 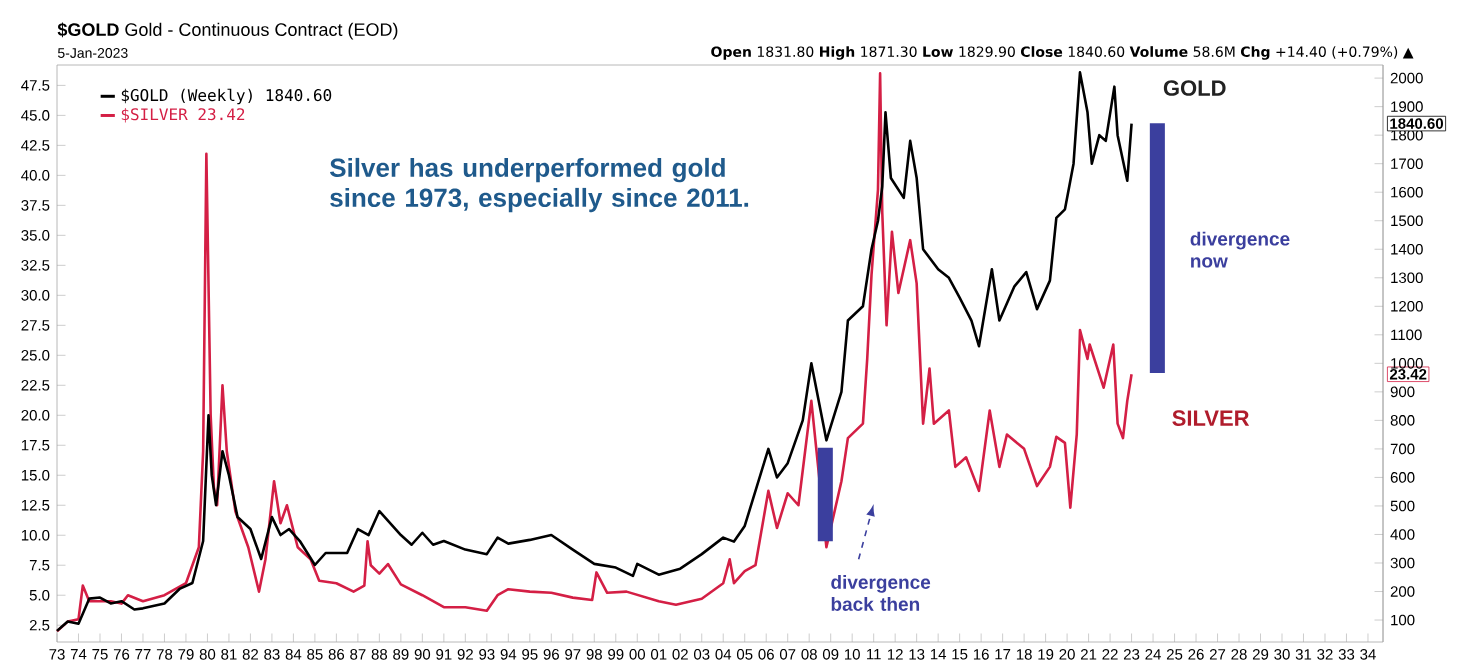 What do you see at coordinates (35, 235) in the screenshot?
I see `y-tick-label: 35.0` at bounding box center [35, 235].